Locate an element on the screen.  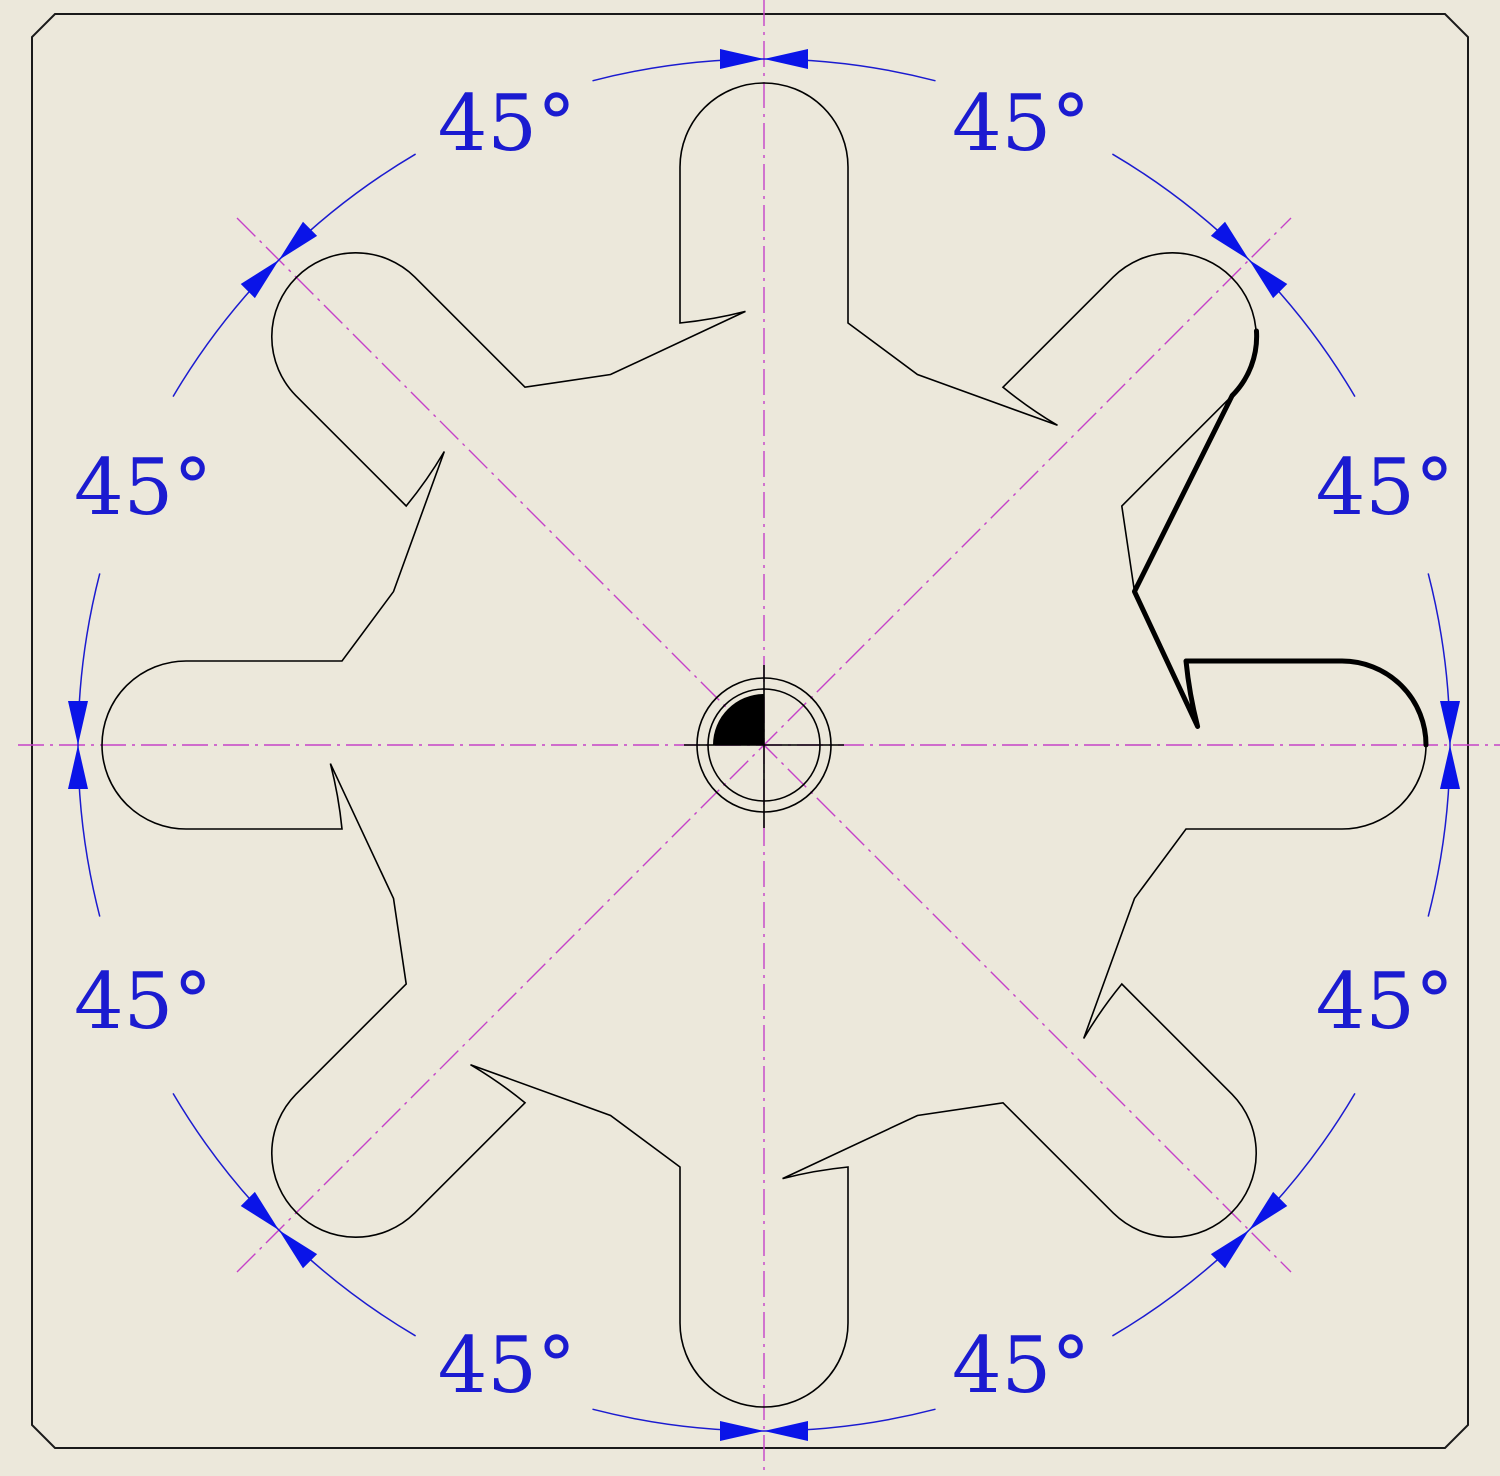
selected-edge-highlight is located at coordinates (1280, 538).